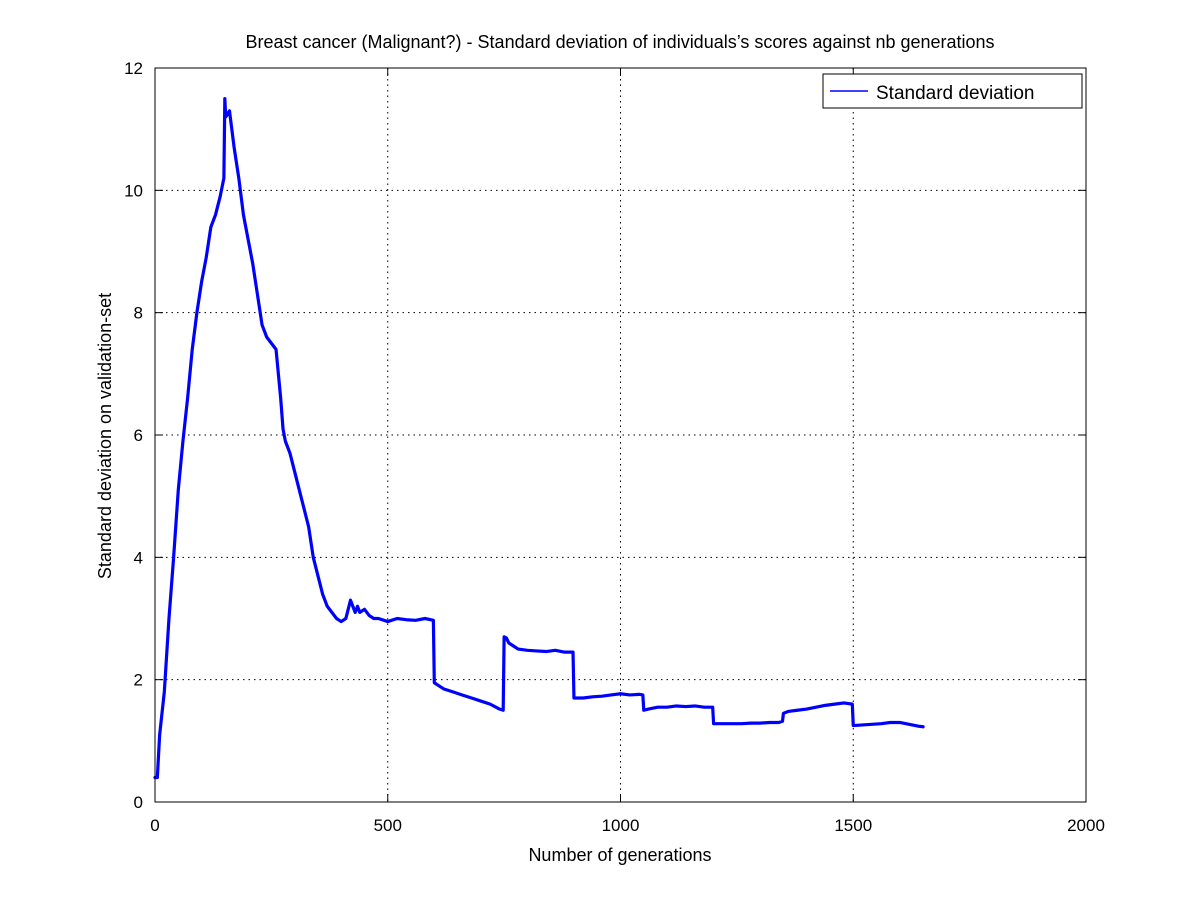 The width and height of the screenshot is (1200, 900). Describe the element at coordinates (619, 855) in the screenshot. I see `x-axis-label: Number of generations` at that location.